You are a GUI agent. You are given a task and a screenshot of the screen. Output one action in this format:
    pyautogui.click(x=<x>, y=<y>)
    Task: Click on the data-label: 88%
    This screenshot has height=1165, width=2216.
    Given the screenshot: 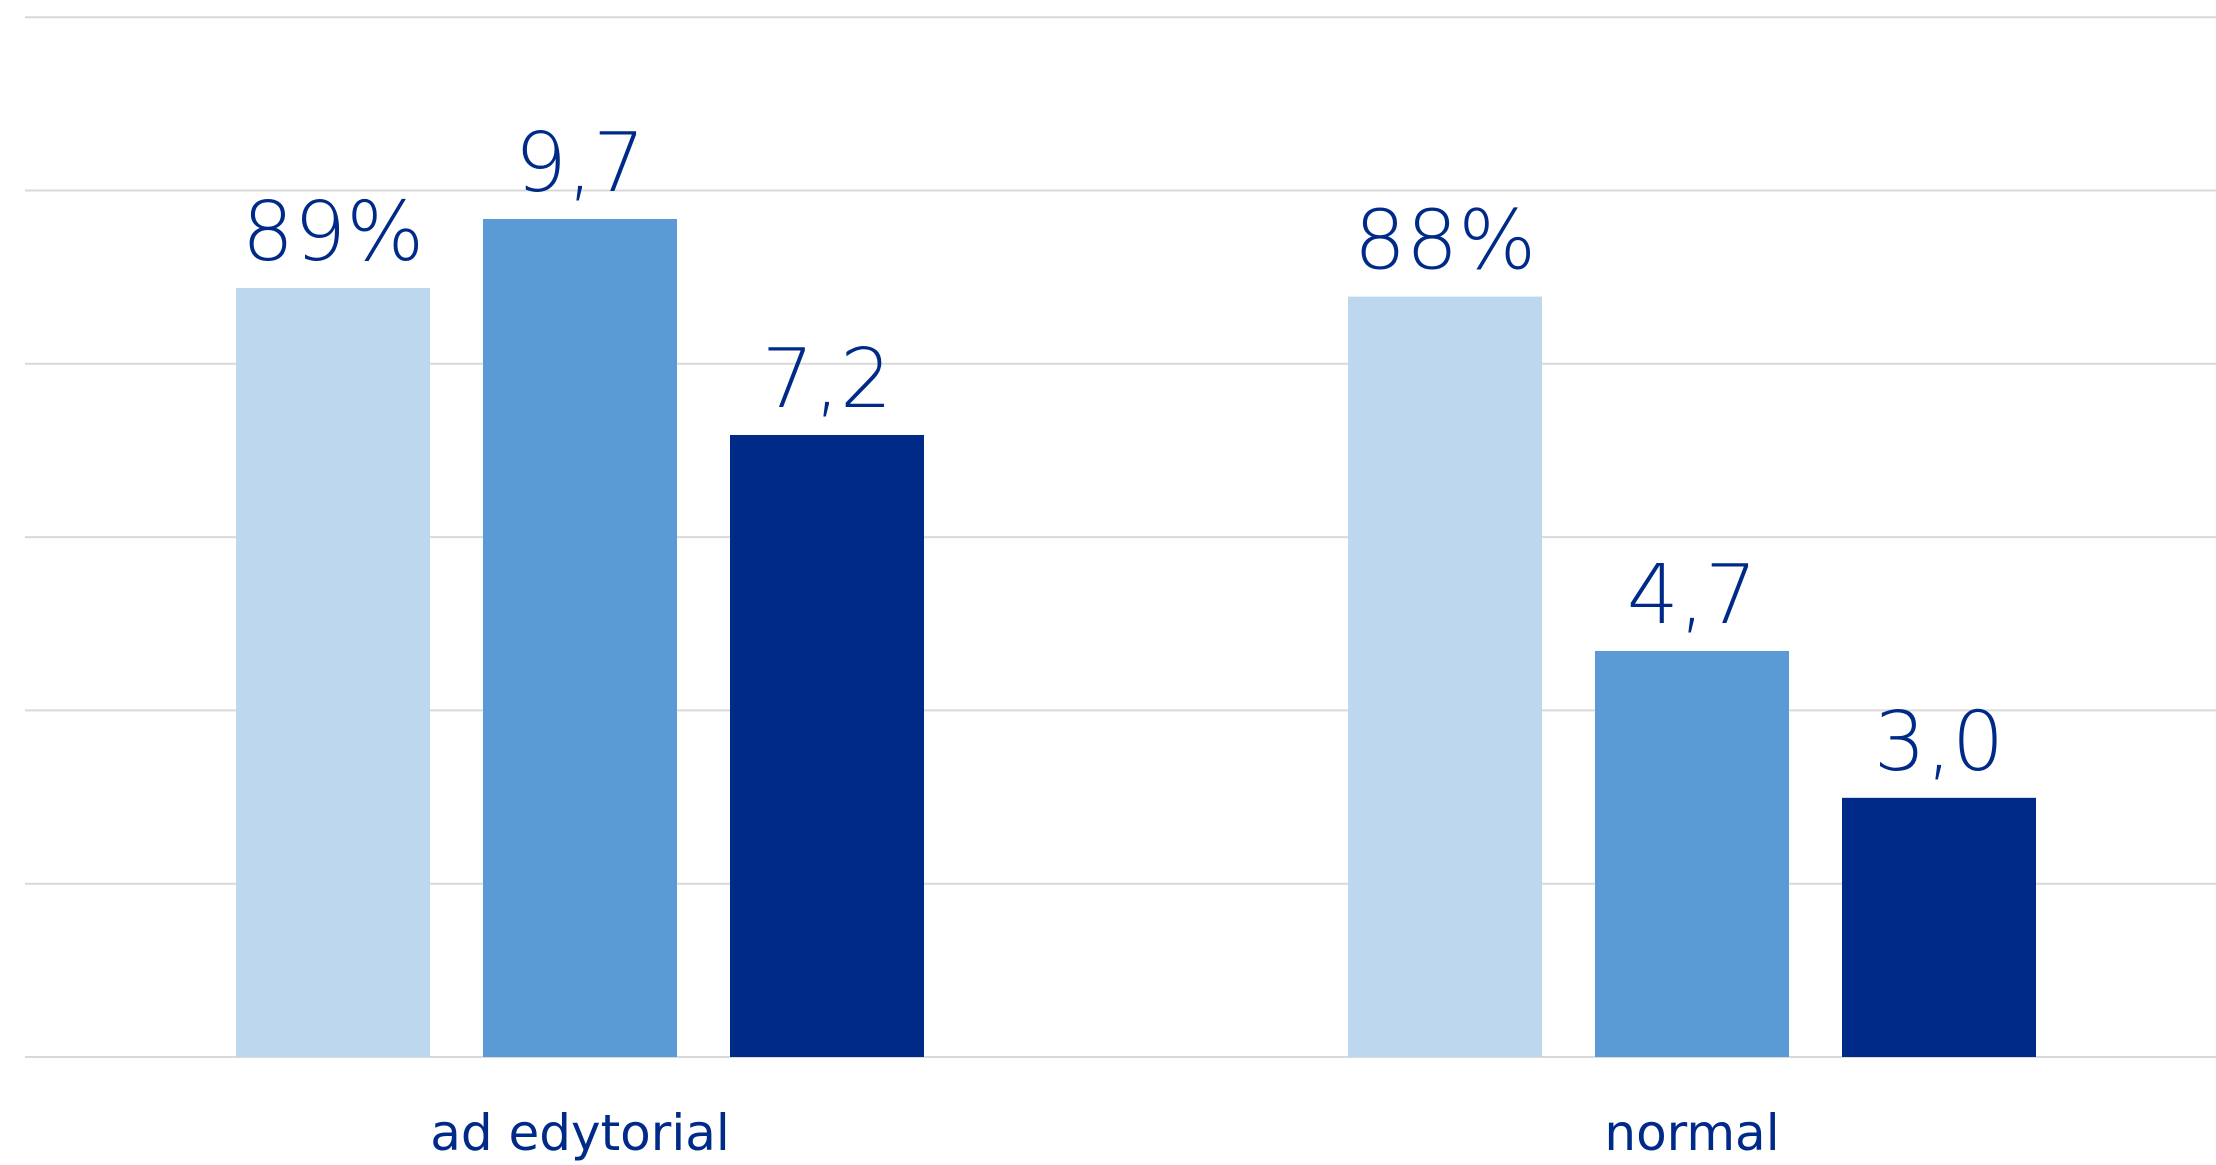 What is the action you would take?
    pyautogui.click(x=1445, y=241)
    